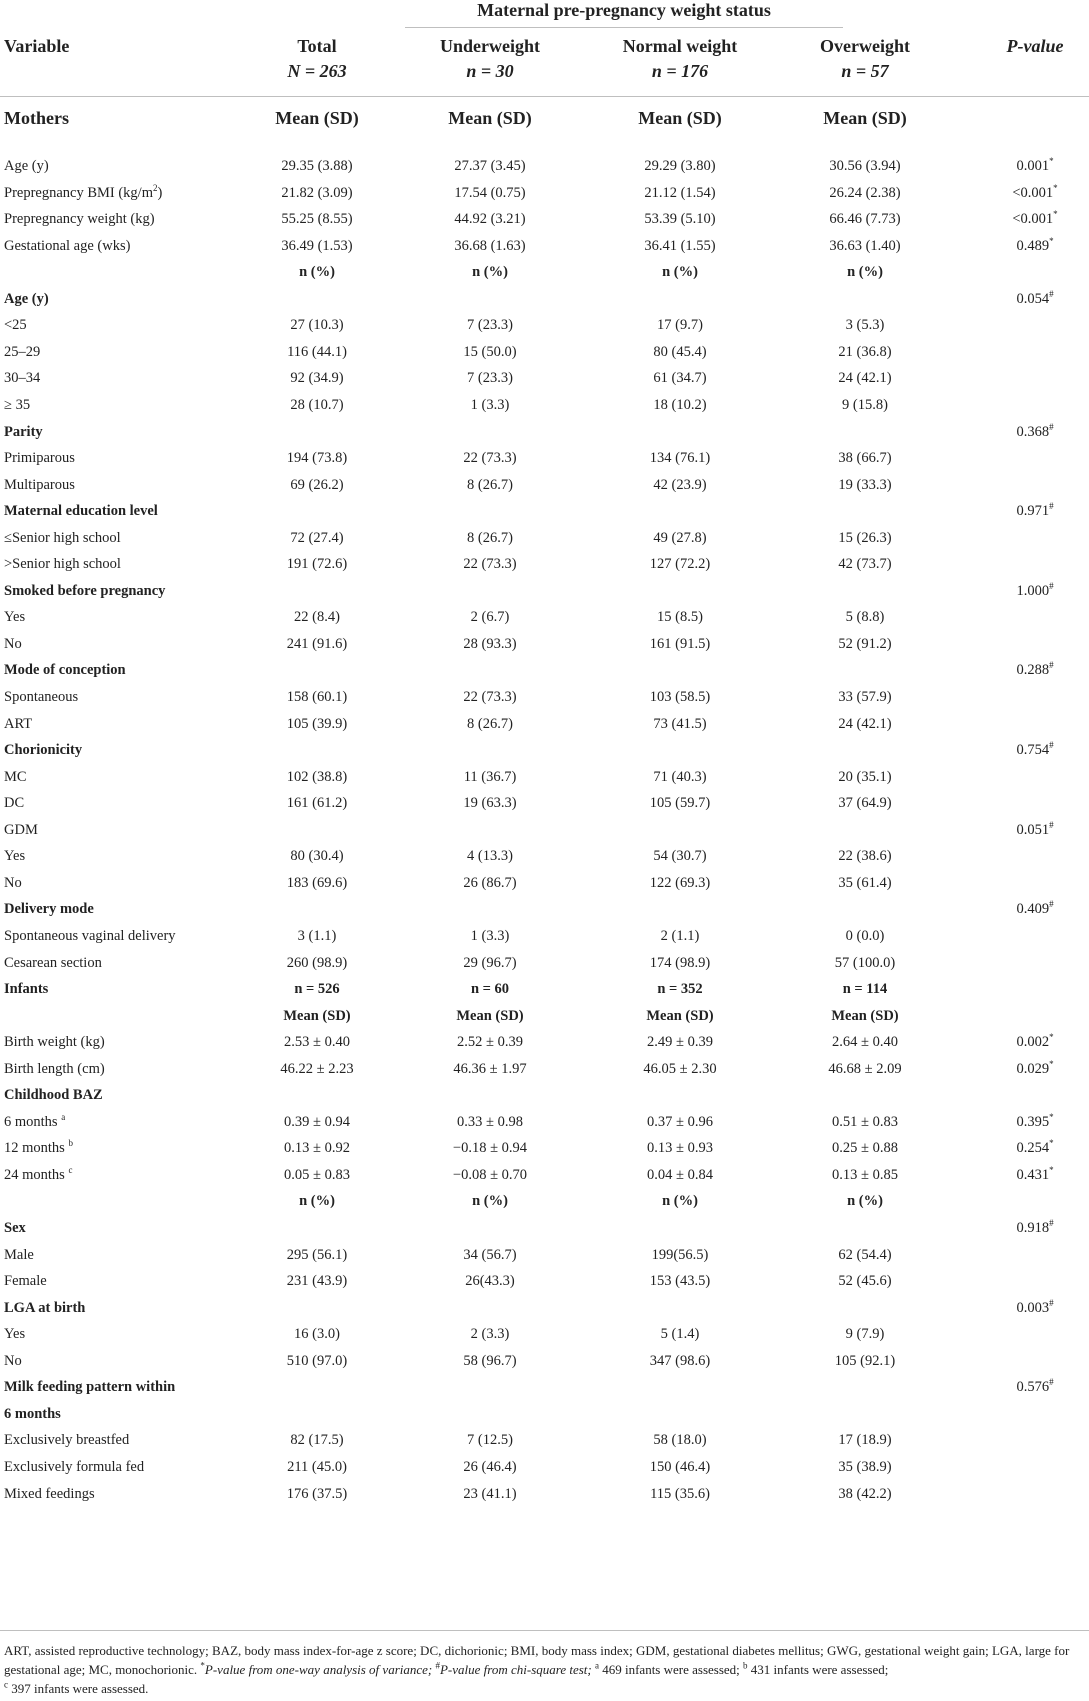  Describe the element at coordinates (490, 351) in the screenshot. I see `cell-text: 15 (50.0)` at that location.